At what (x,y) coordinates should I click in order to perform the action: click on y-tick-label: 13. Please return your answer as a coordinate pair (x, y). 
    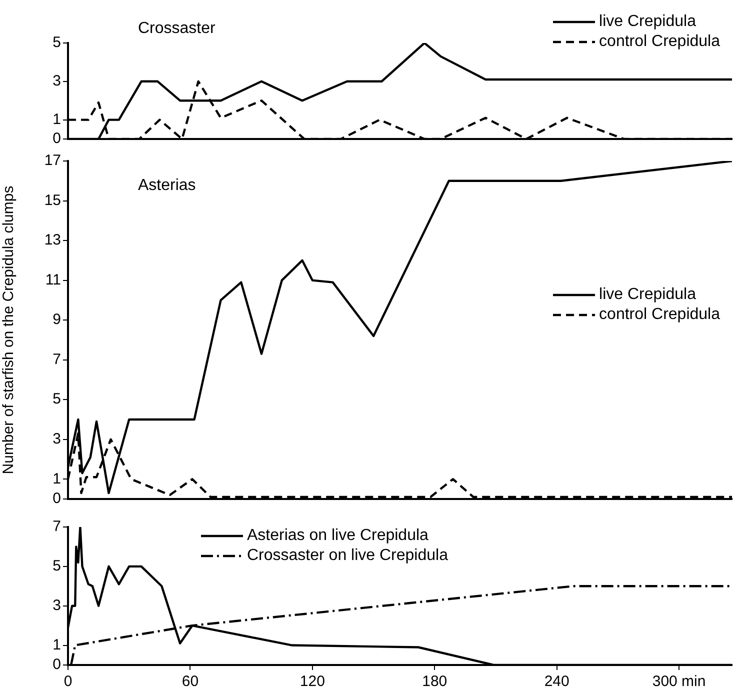
    Looking at the image, I should click on (52, 240).